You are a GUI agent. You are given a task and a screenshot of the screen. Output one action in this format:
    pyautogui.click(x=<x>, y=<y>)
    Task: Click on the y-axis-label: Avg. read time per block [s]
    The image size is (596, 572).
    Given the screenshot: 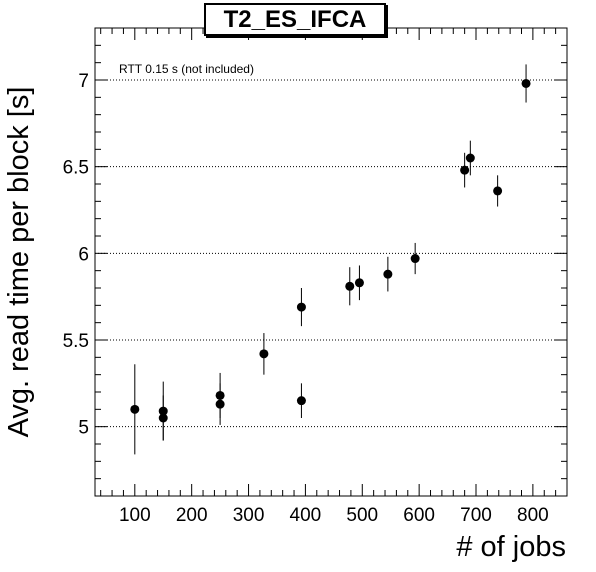 What is the action you would take?
    pyautogui.click(x=19, y=262)
    